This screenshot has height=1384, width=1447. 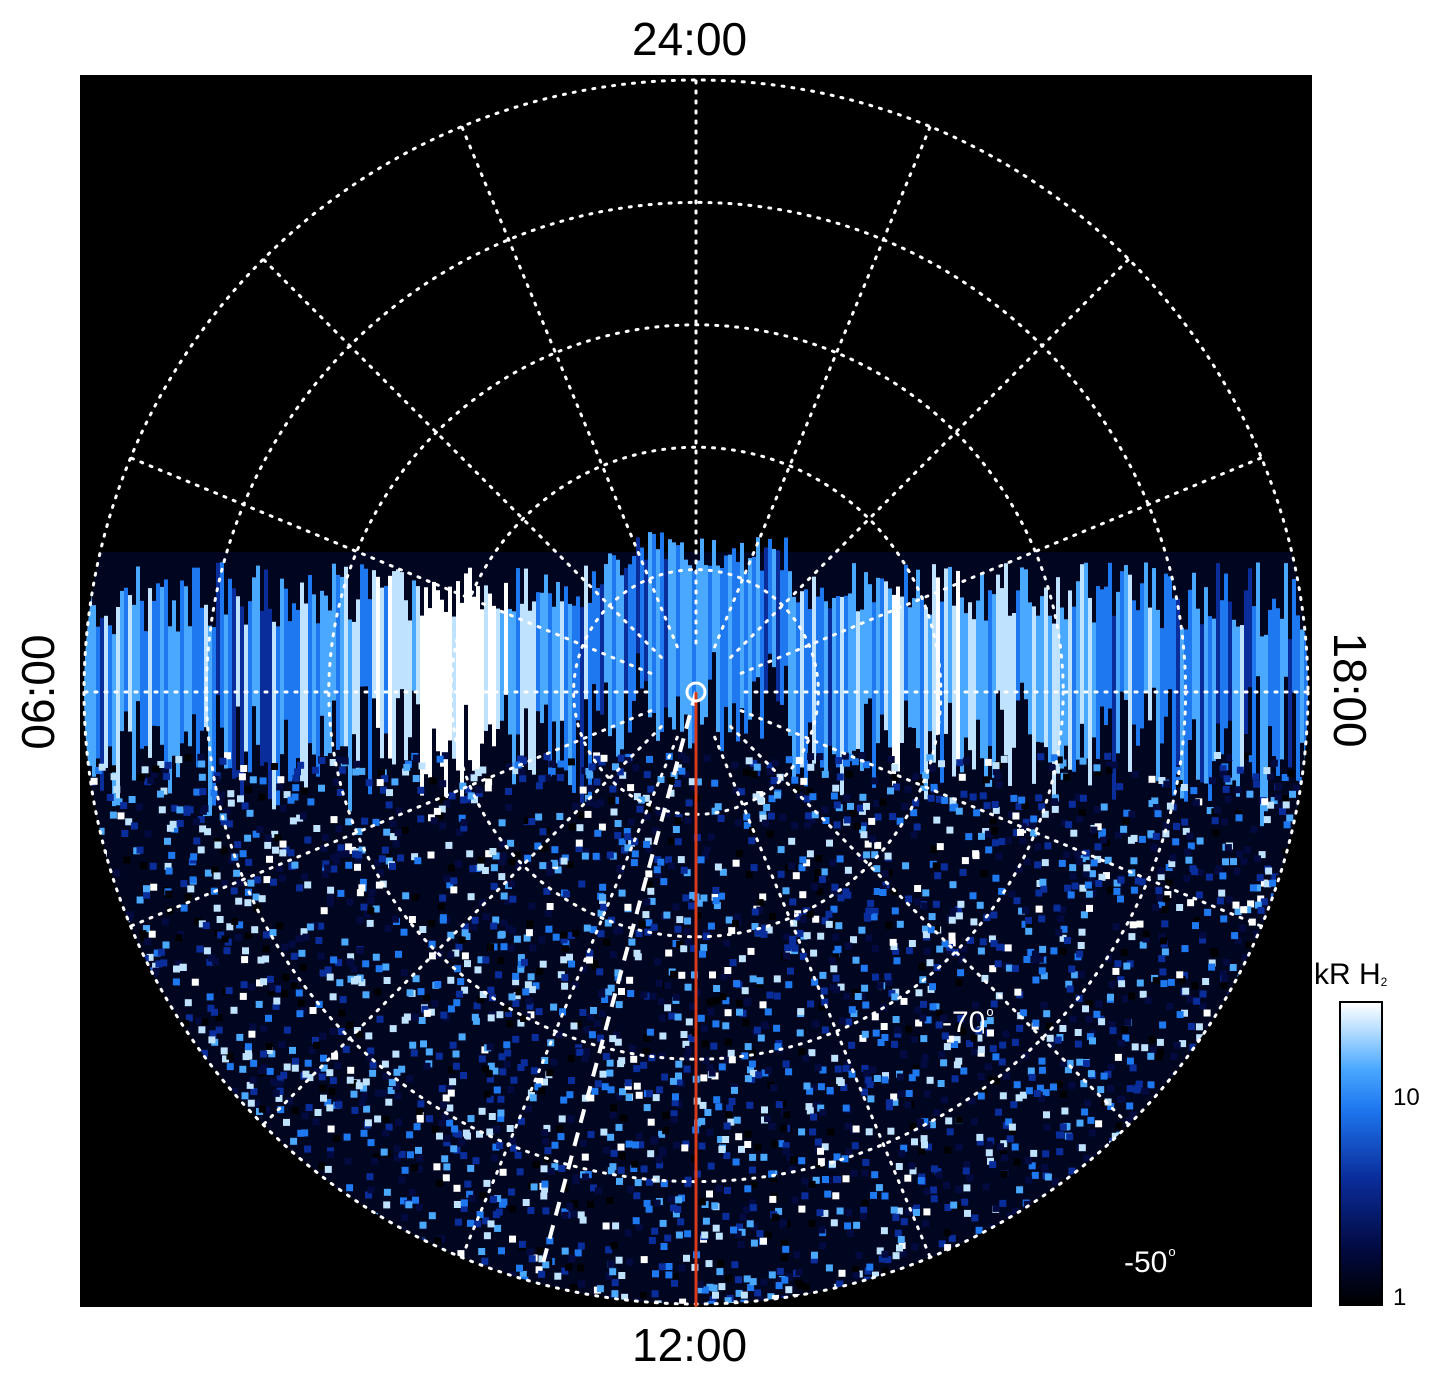 I want to click on local-time-meridian, so click(x=391, y=565).